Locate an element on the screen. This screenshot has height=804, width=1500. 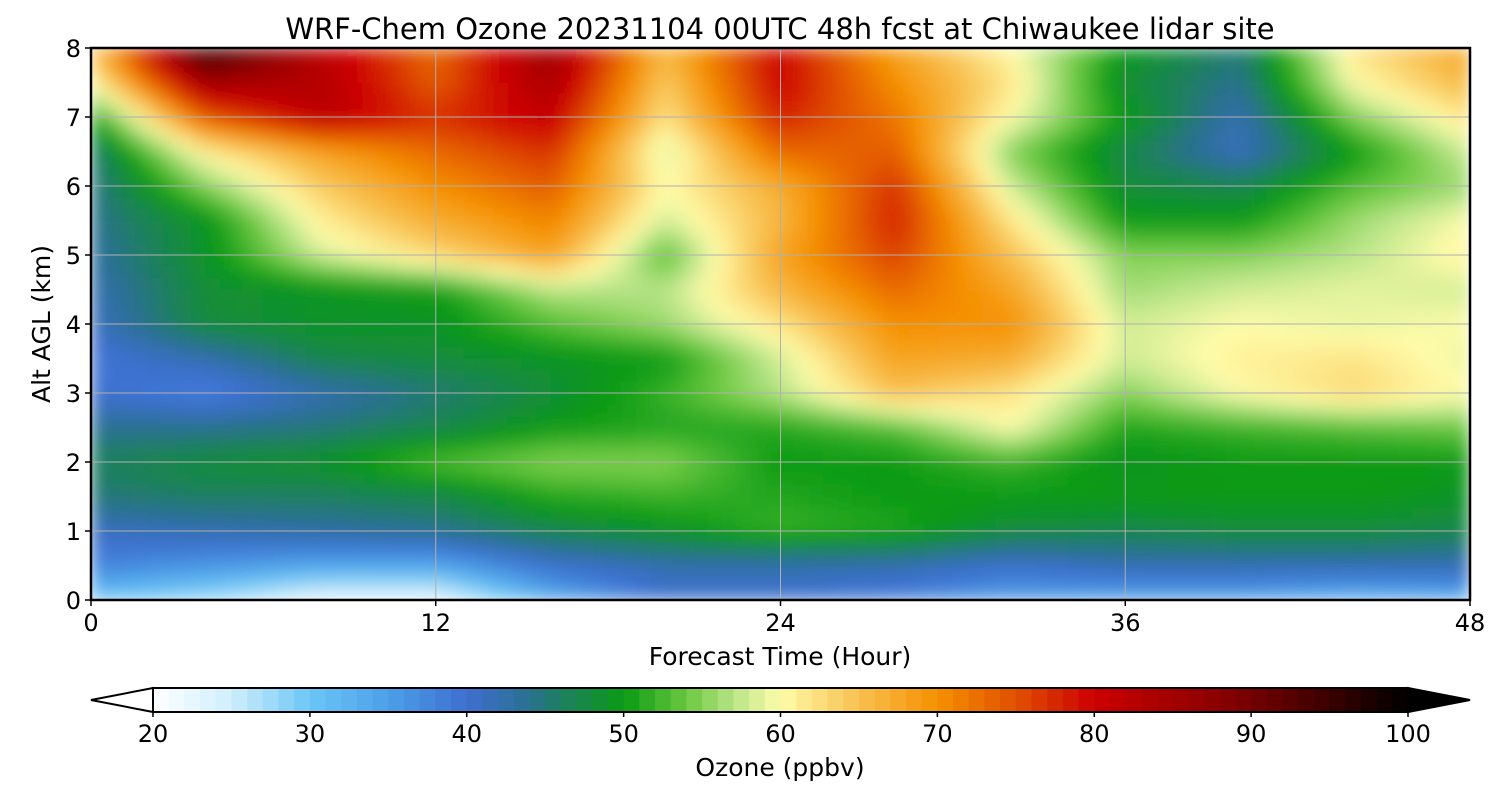
colorbar-swatch is located at coordinates (1039, 700).